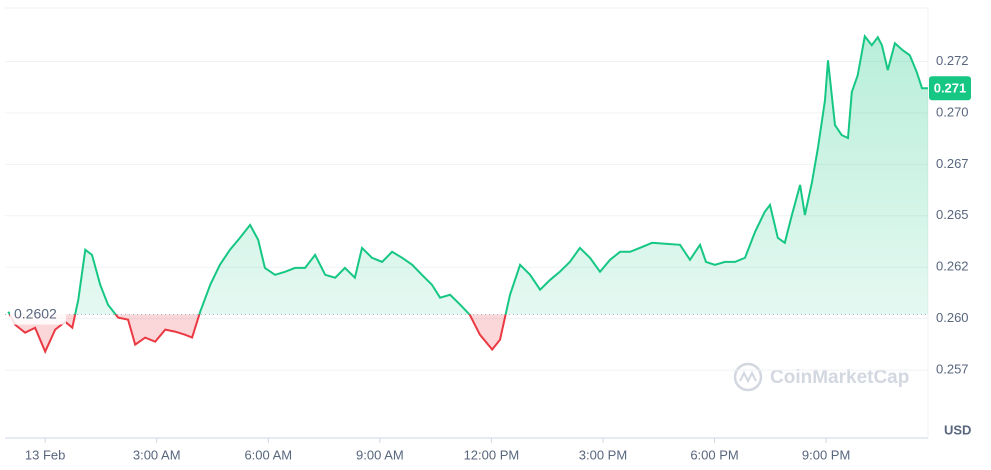 This screenshot has width=991, height=470. I want to click on watermark-text: CoinMarketCap, so click(839, 377).